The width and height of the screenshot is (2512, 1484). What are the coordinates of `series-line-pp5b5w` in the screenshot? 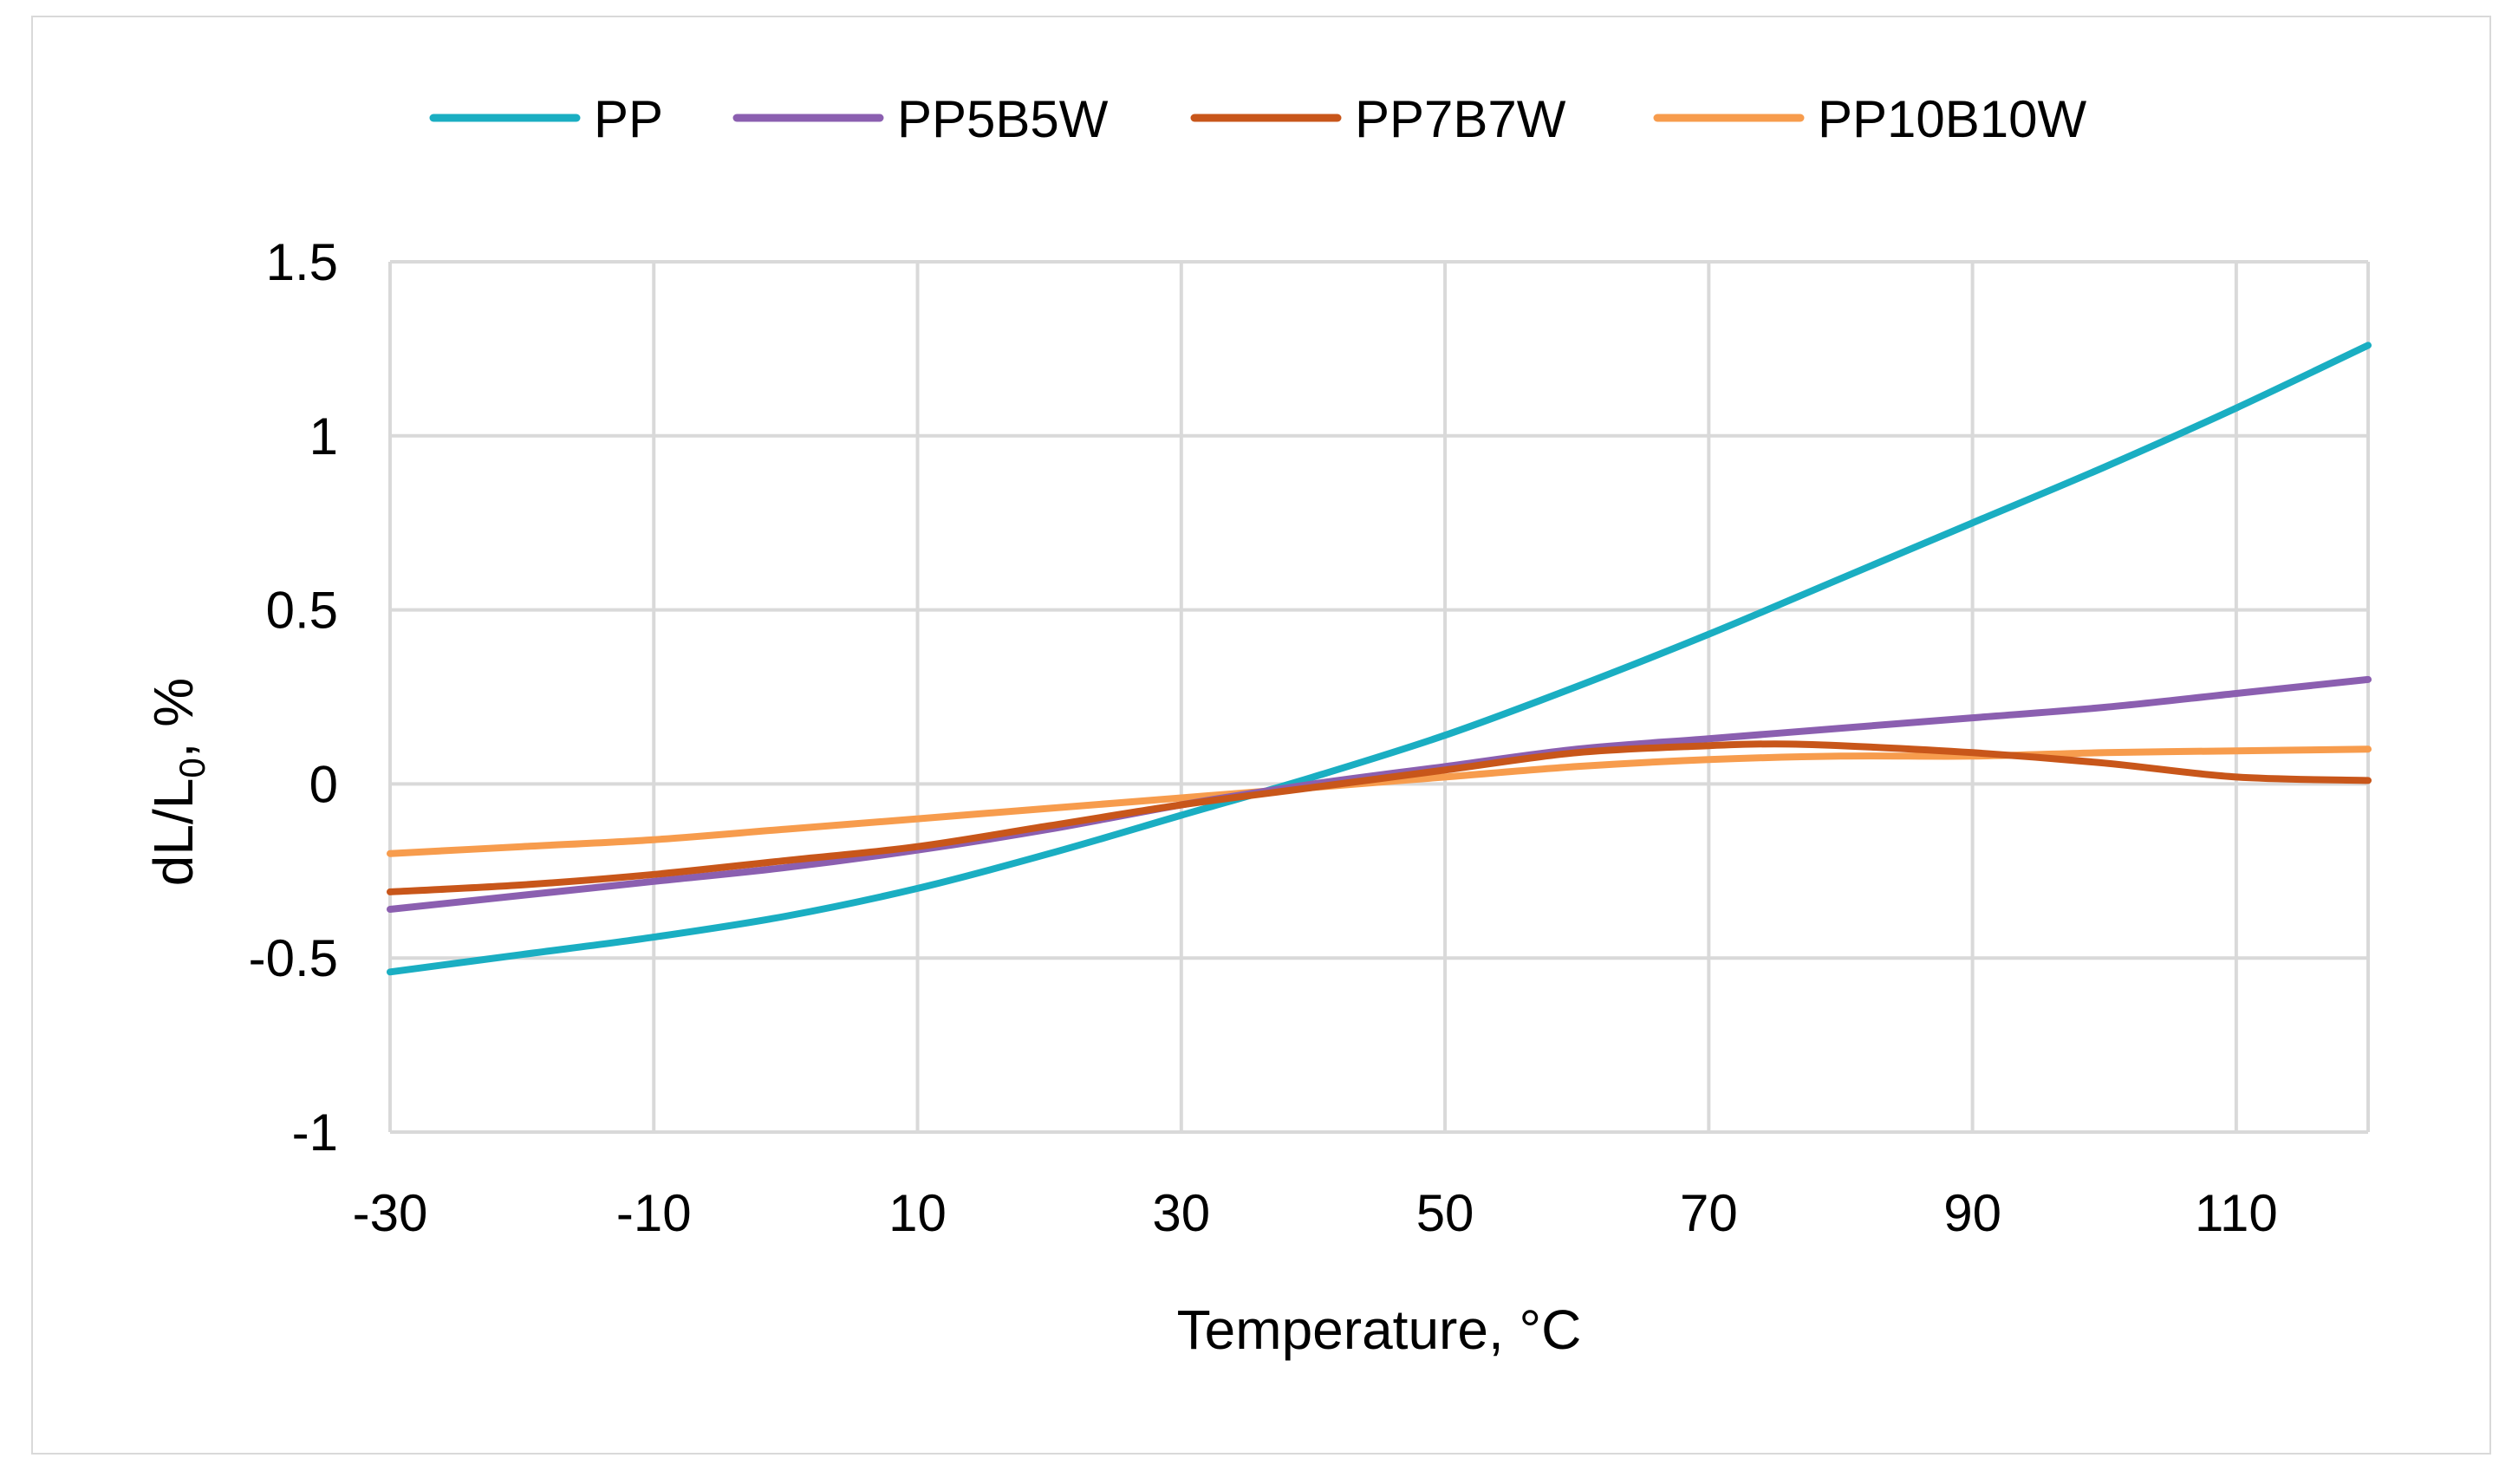 It's located at (1380, 794).